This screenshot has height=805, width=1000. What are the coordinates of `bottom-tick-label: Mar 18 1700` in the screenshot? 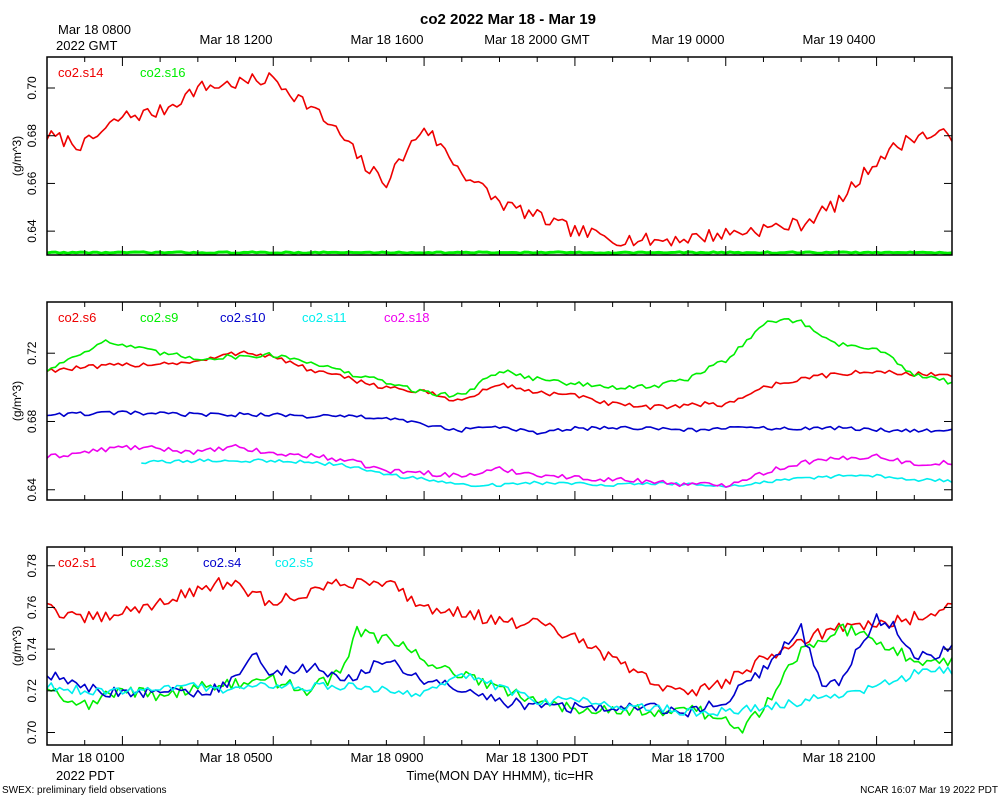 It's located at (688, 757).